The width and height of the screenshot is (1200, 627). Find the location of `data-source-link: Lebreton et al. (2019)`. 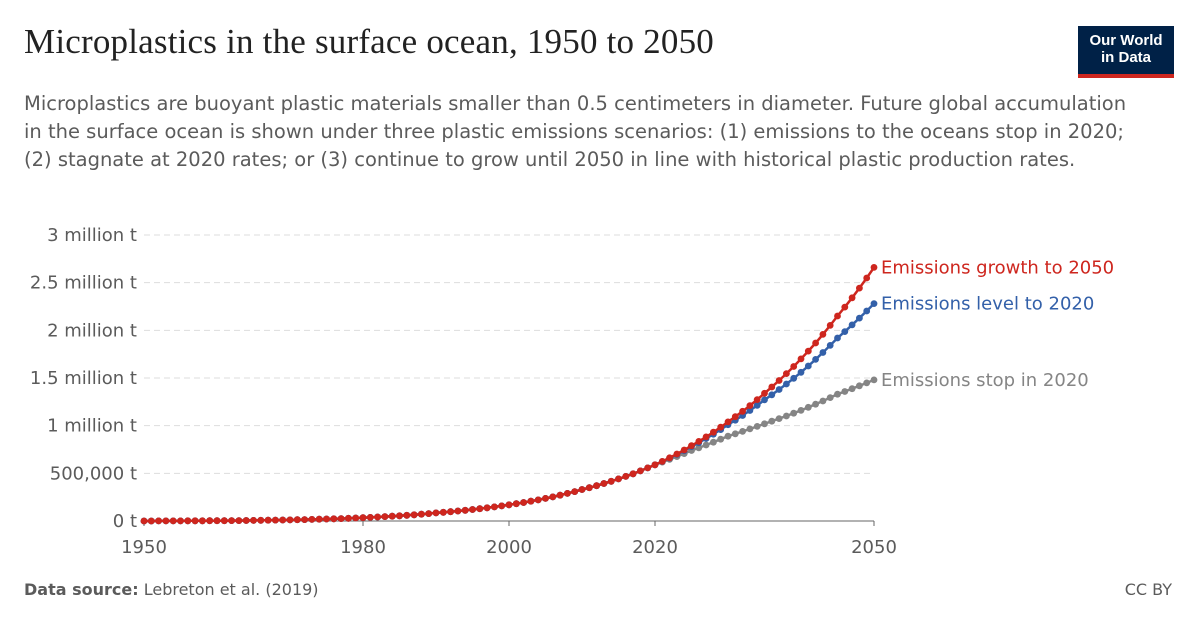

data-source-link: Lebreton et al. (2019) is located at coordinates (231, 589).